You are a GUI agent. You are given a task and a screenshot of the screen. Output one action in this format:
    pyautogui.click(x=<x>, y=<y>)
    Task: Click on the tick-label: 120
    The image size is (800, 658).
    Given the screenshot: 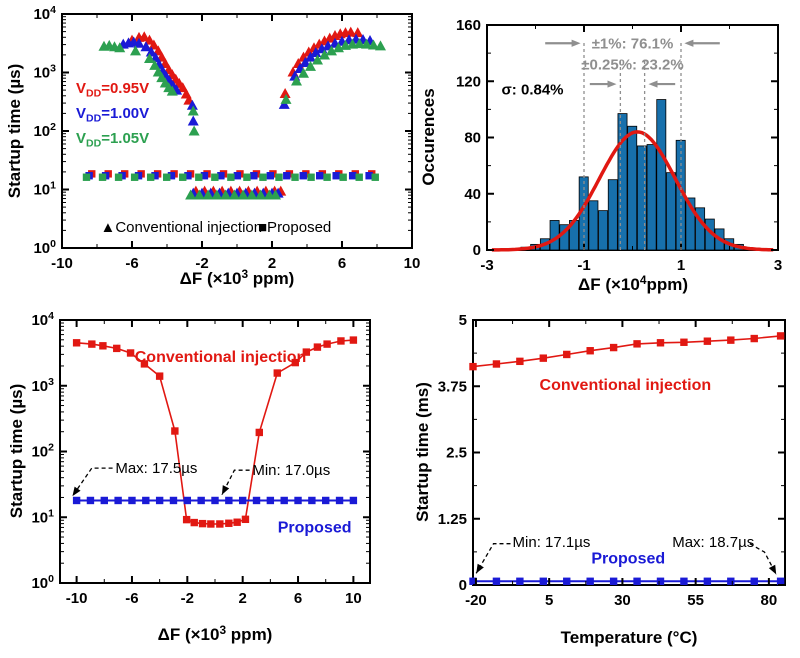 What is the action you would take?
    pyautogui.click(x=468, y=81)
    